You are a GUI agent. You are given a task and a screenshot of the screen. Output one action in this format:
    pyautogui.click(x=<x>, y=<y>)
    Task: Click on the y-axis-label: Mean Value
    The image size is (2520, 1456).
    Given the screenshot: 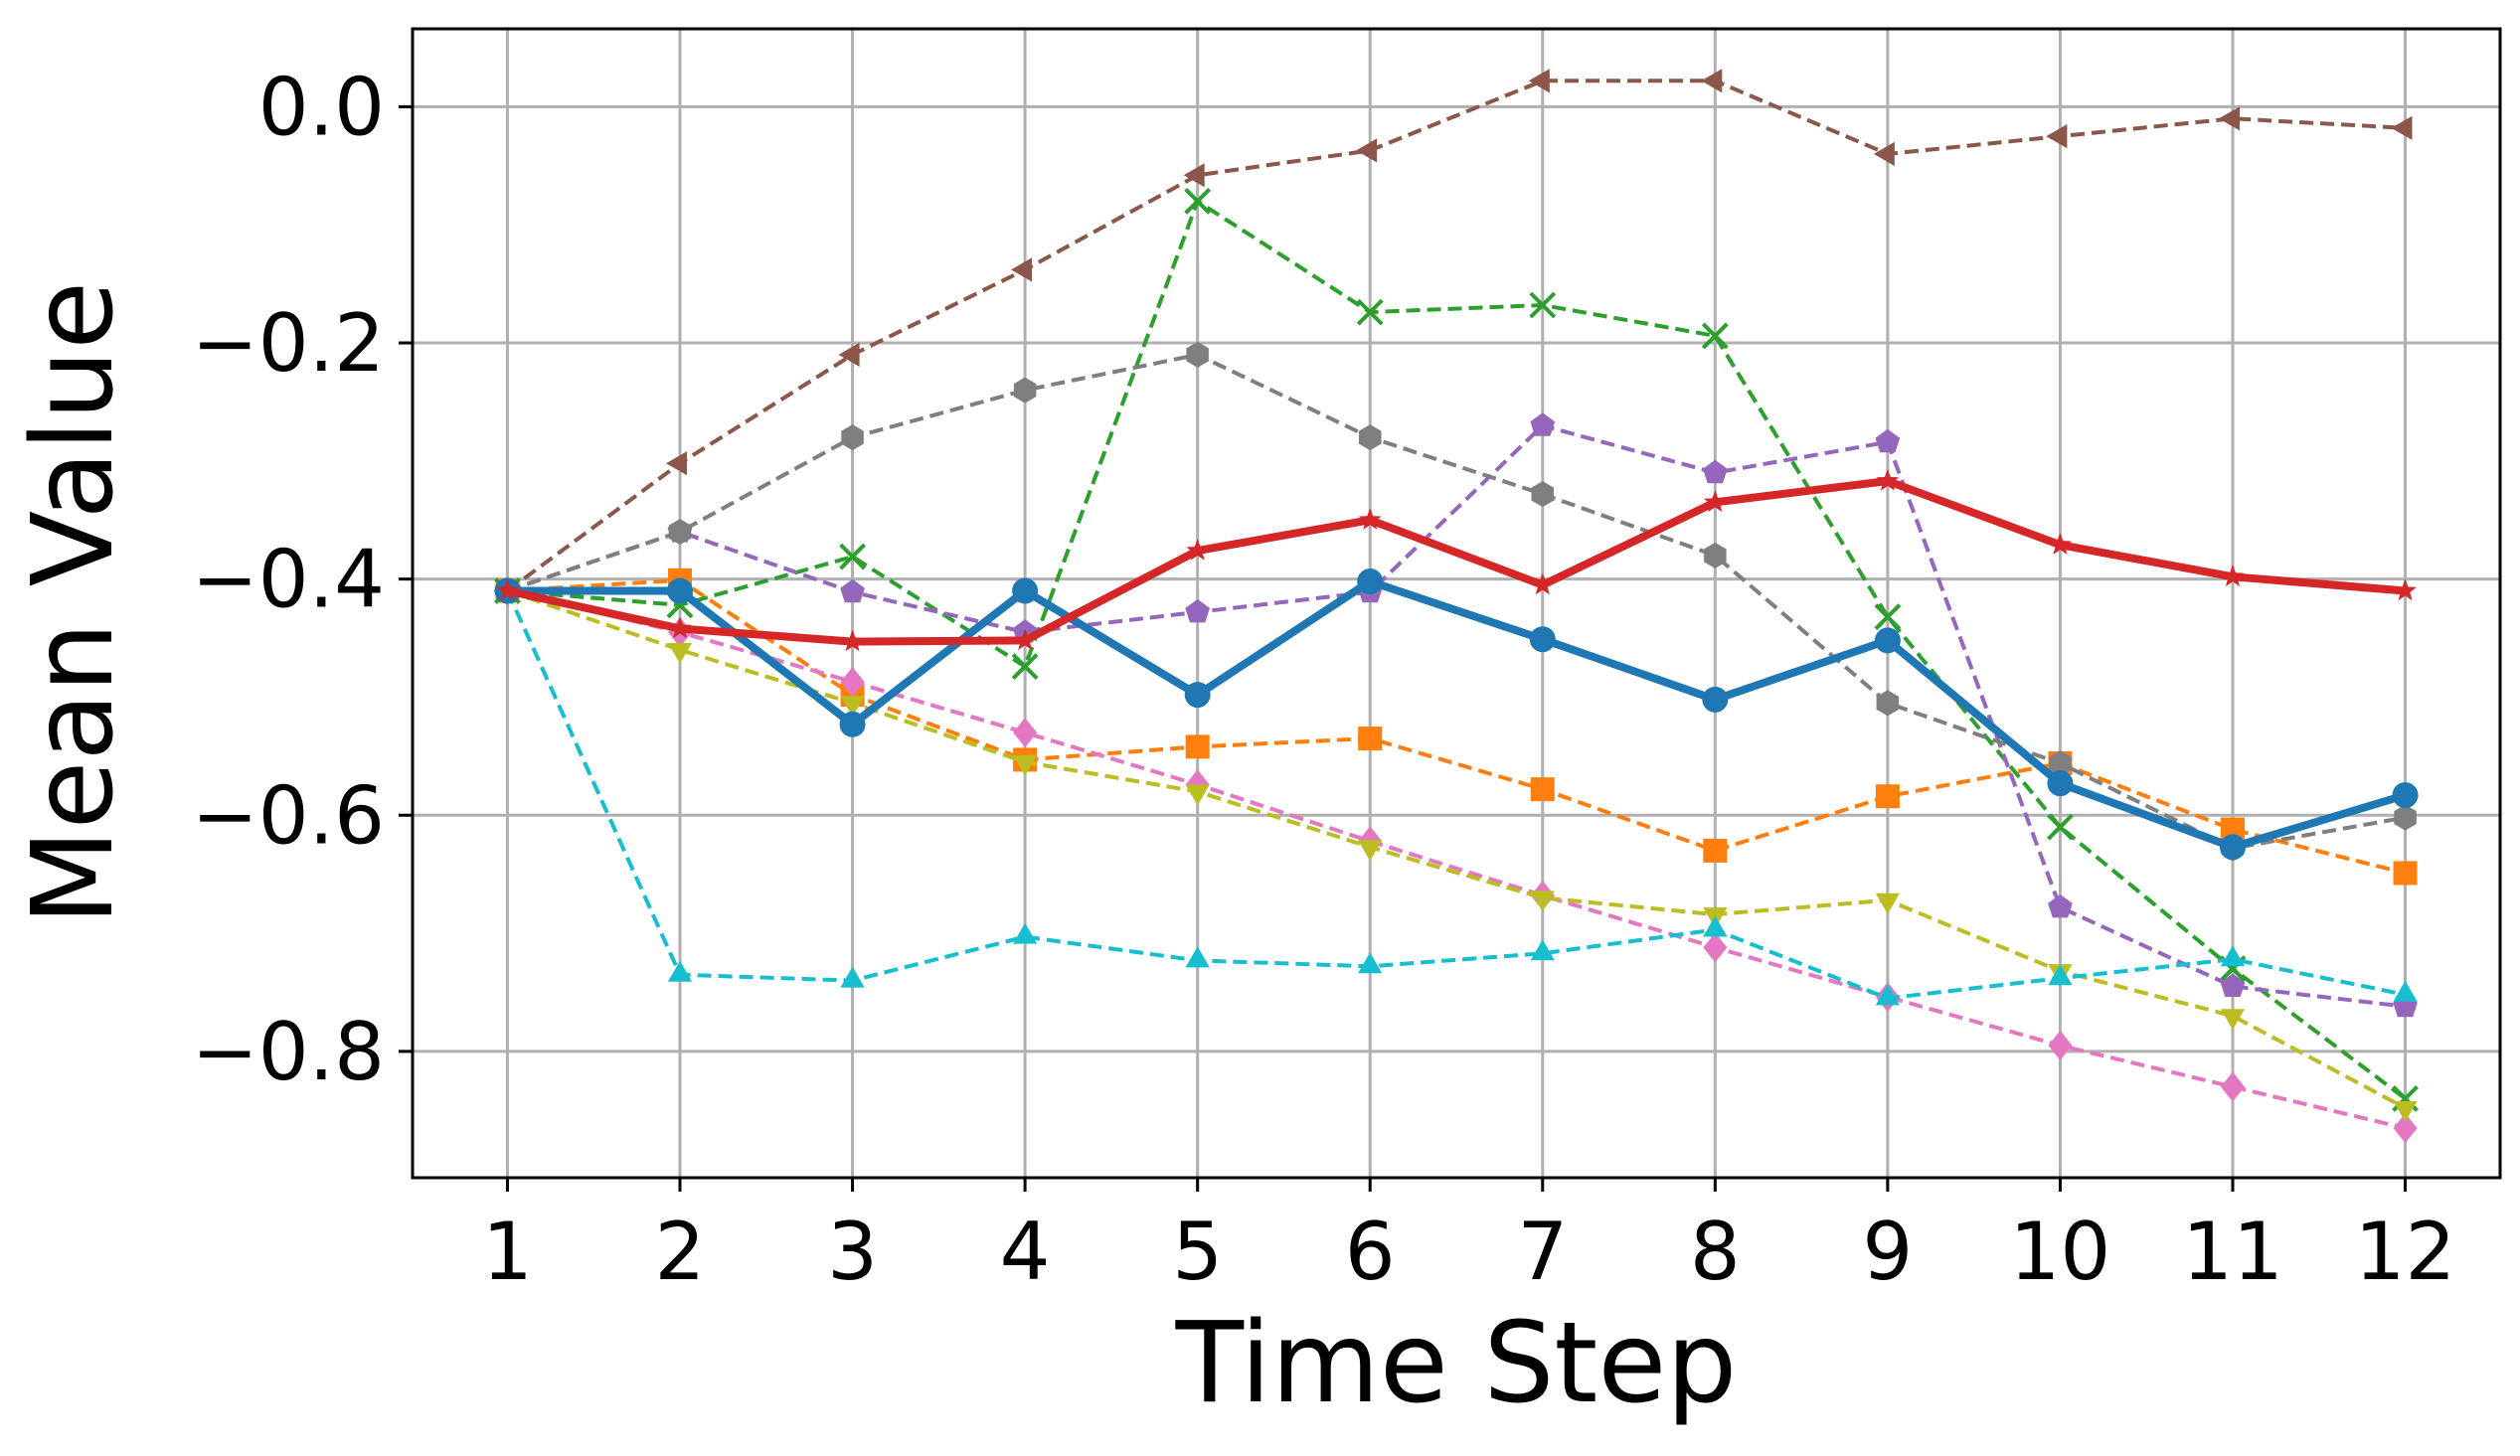 What is the action you would take?
    pyautogui.click(x=73, y=603)
    